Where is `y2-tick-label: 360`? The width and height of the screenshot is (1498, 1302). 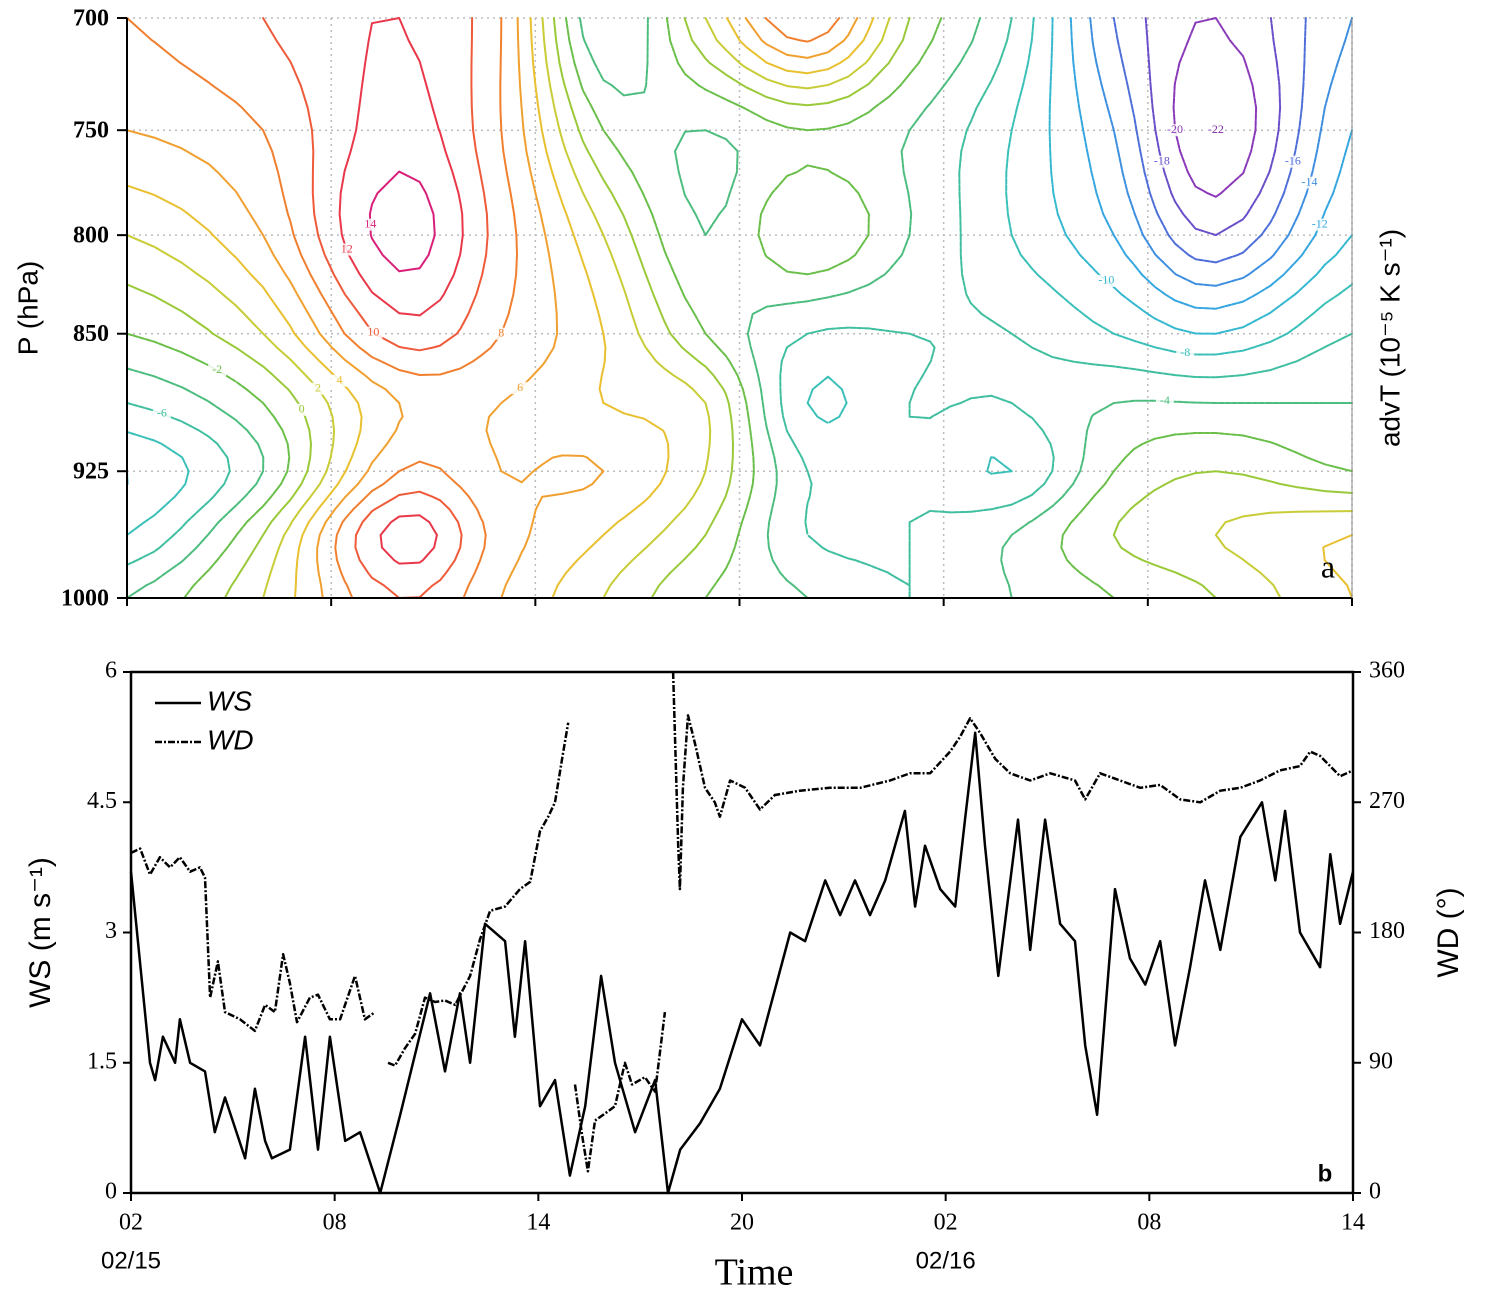 y2-tick-label: 360 is located at coordinates (1387, 671).